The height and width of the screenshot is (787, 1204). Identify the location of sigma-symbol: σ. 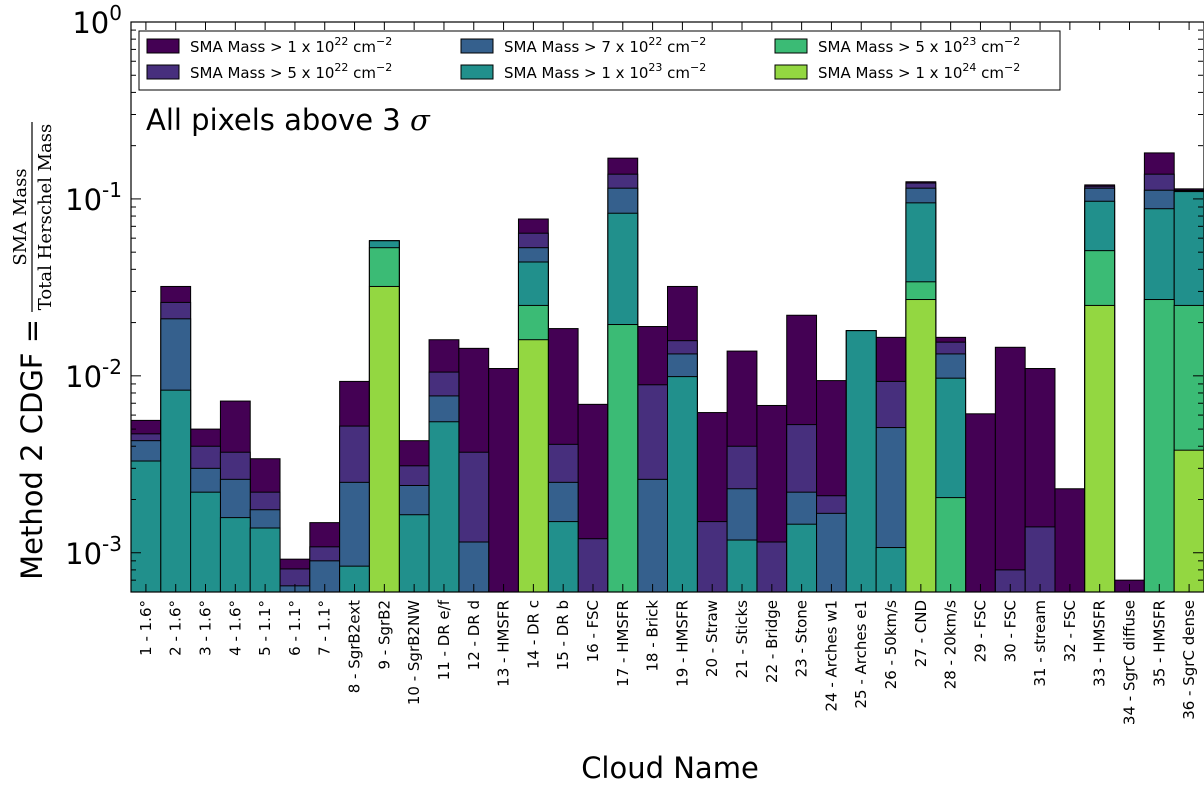
(420, 120).